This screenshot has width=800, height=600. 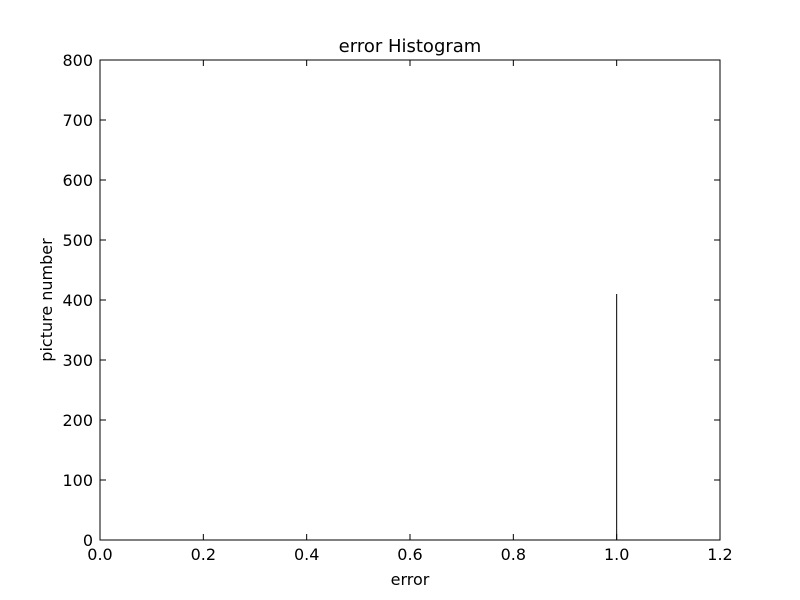 What do you see at coordinates (77, 120) in the screenshot?
I see `y-tick-label-7: 700` at bounding box center [77, 120].